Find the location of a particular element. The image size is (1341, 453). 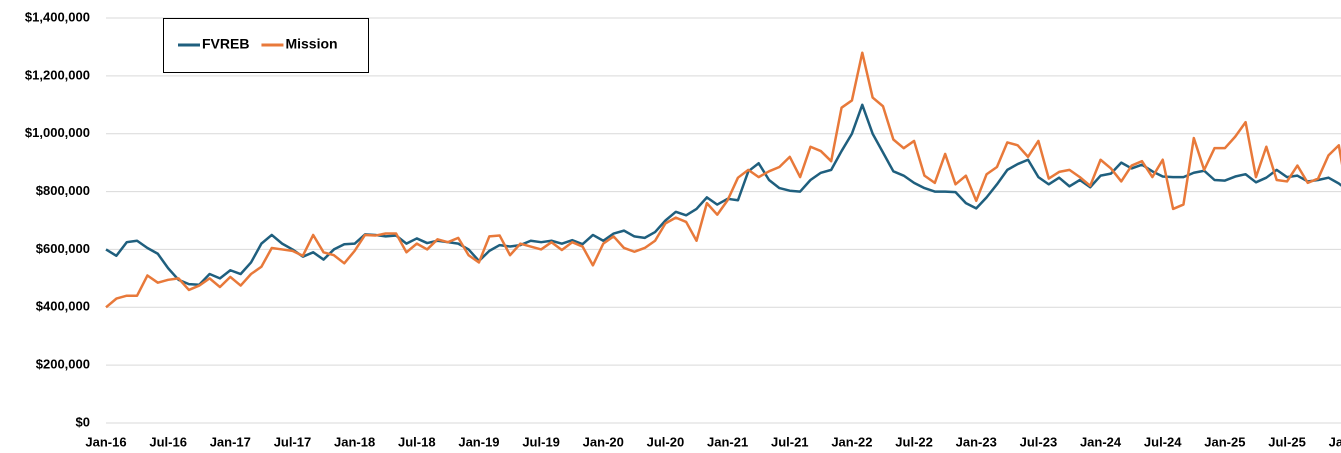

y-tick-label: $800,000 is located at coordinates (63, 190).